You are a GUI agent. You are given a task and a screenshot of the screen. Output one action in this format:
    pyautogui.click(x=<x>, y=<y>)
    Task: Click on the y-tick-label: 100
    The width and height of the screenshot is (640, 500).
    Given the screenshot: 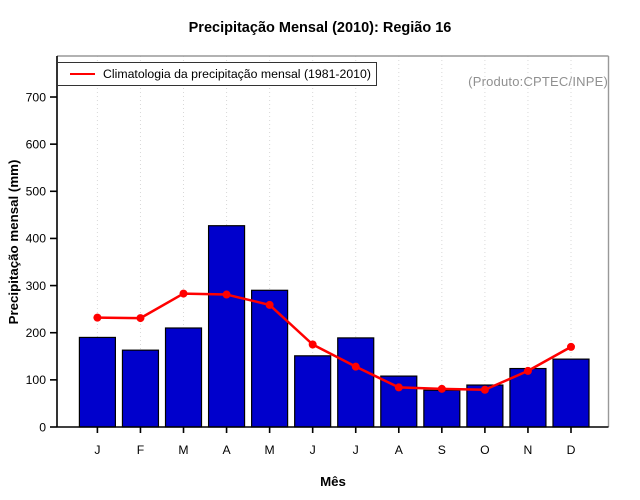 What is the action you would take?
    pyautogui.click(x=36, y=380)
    